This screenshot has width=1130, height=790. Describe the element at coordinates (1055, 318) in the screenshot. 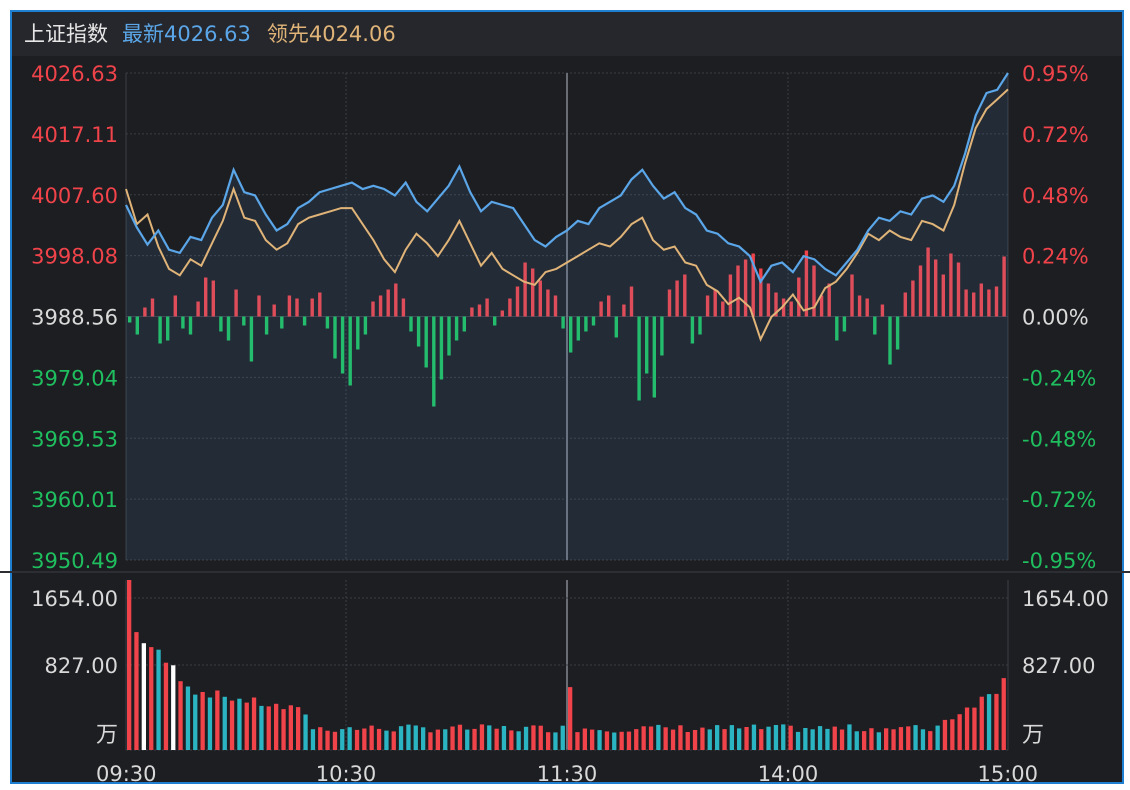

I see `y-tick-right: 0.00%` at that location.